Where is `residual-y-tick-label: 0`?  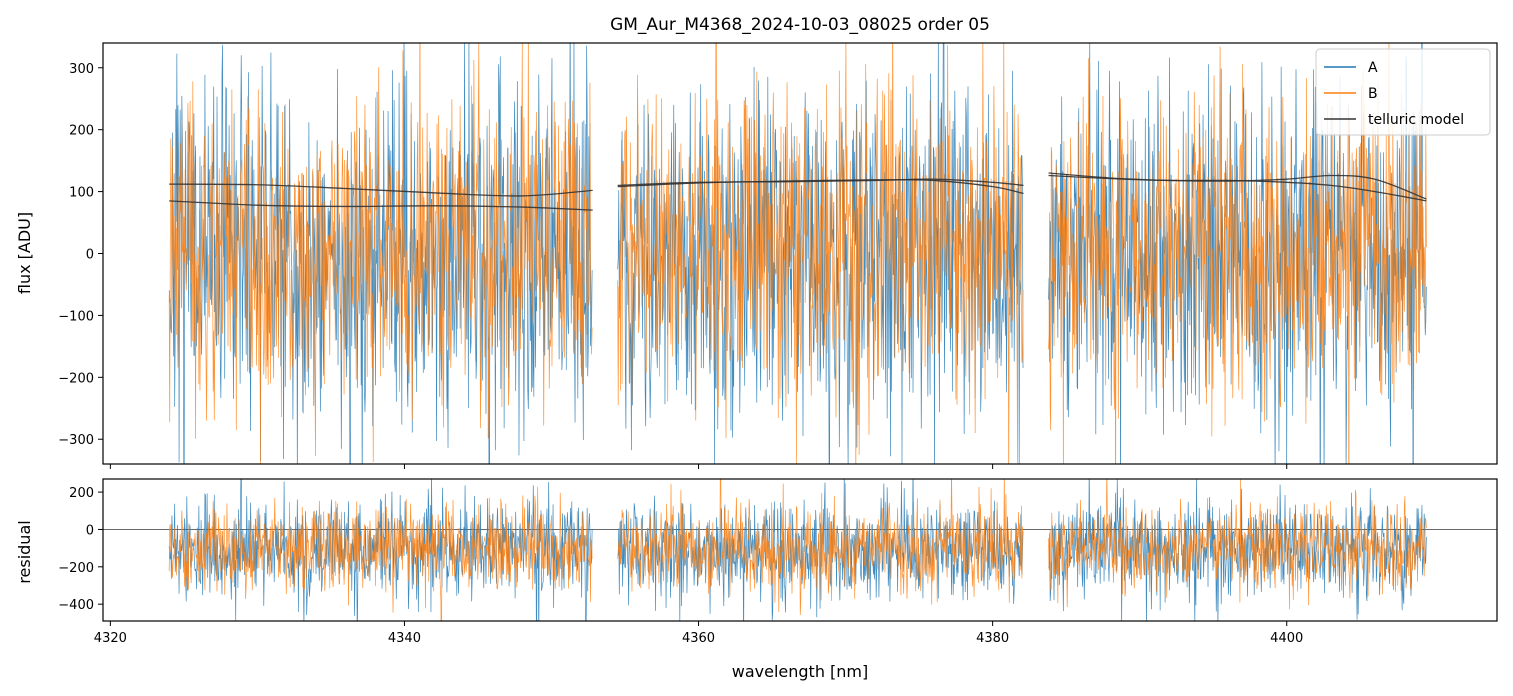 residual-y-tick-label: 0 is located at coordinates (90, 530).